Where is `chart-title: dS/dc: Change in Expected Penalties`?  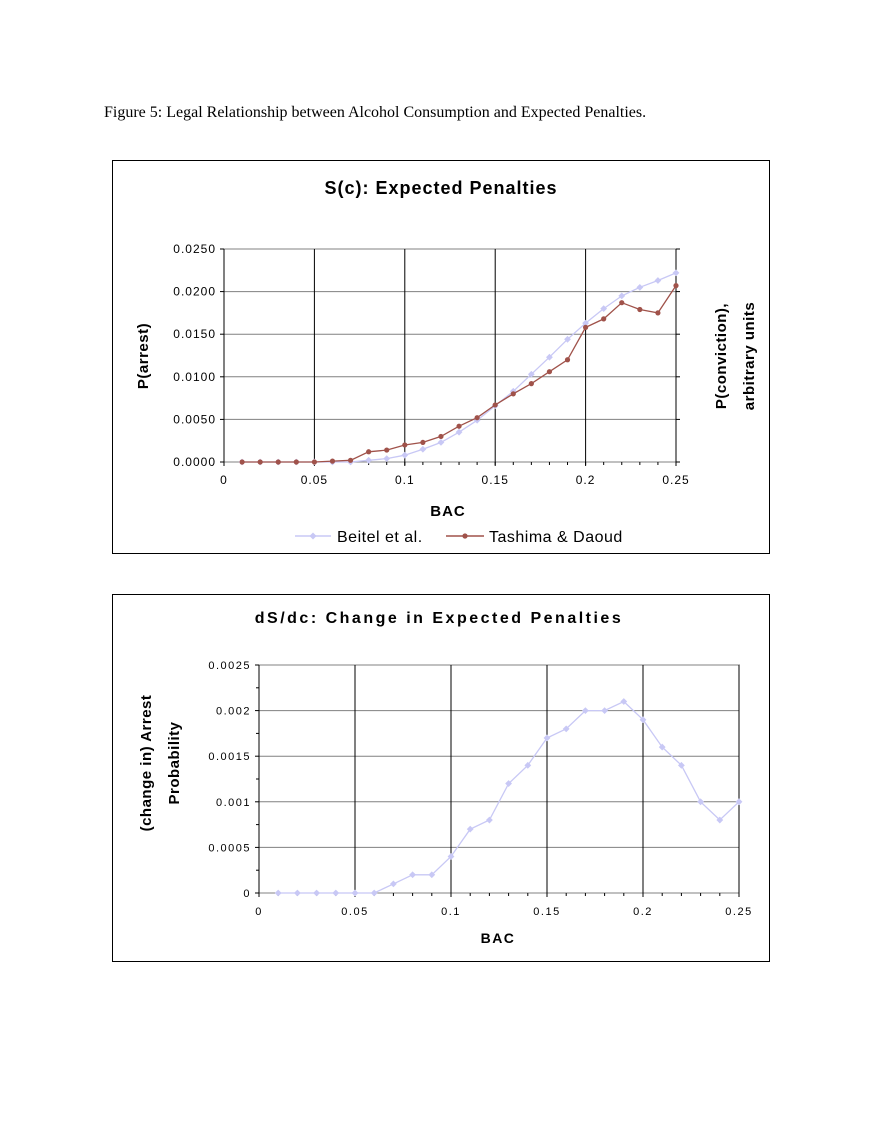 chart-title: dS/dc: Change in Expected Penalties is located at coordinates (439, 618).